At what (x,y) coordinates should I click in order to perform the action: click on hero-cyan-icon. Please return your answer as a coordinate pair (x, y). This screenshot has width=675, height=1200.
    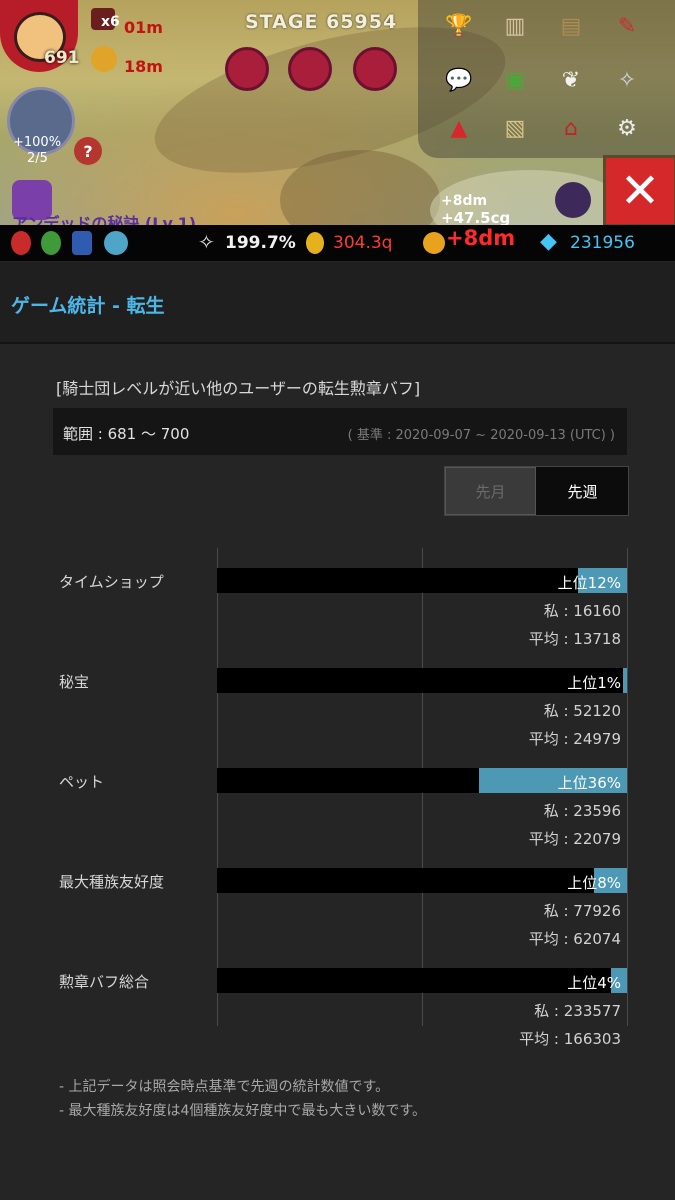
    Looking at the image, I should click on (116, 243).